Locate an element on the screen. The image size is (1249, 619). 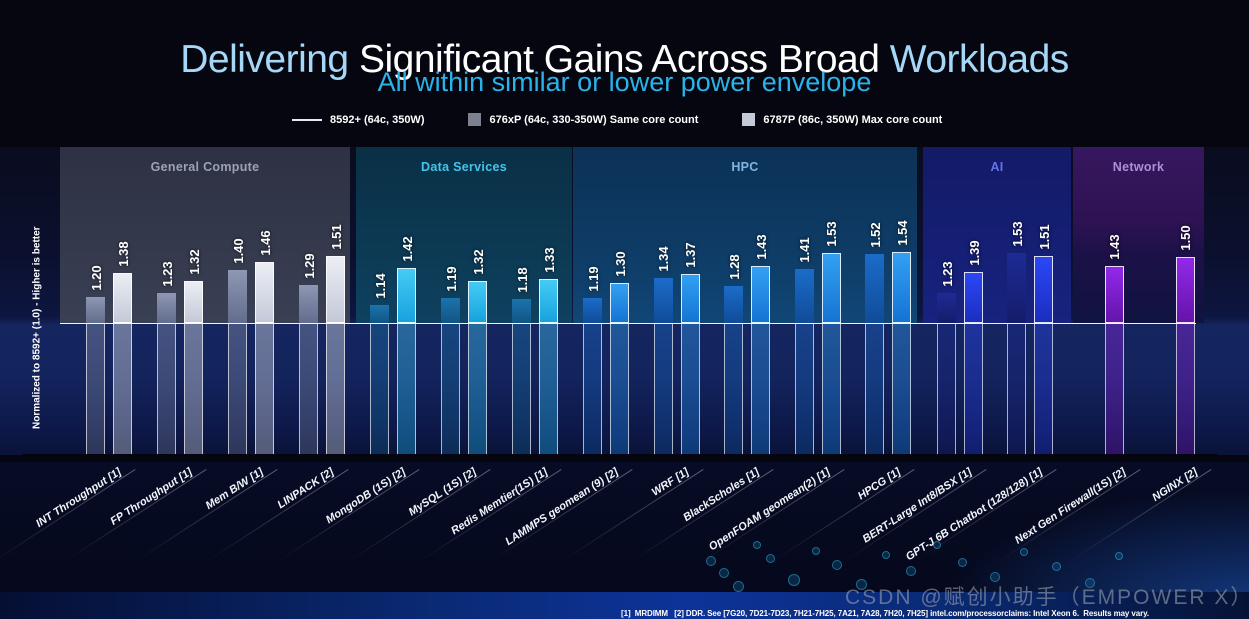
bar-value-label: 1.50 is located at coordinates (1185, 238).